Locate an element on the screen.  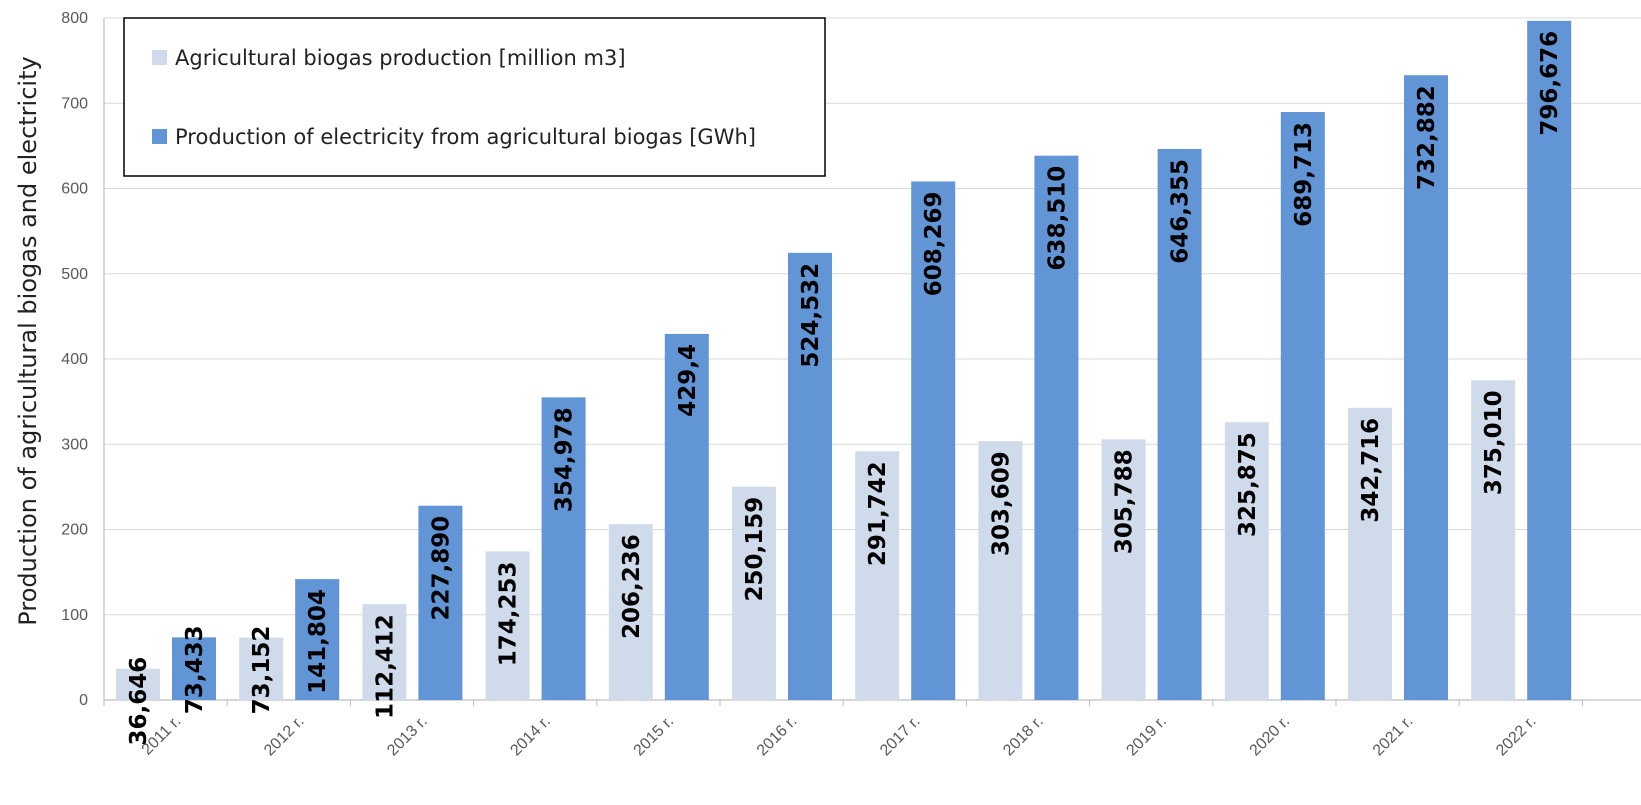
y-tick-label: 500 is located at coordinates (74, 274).